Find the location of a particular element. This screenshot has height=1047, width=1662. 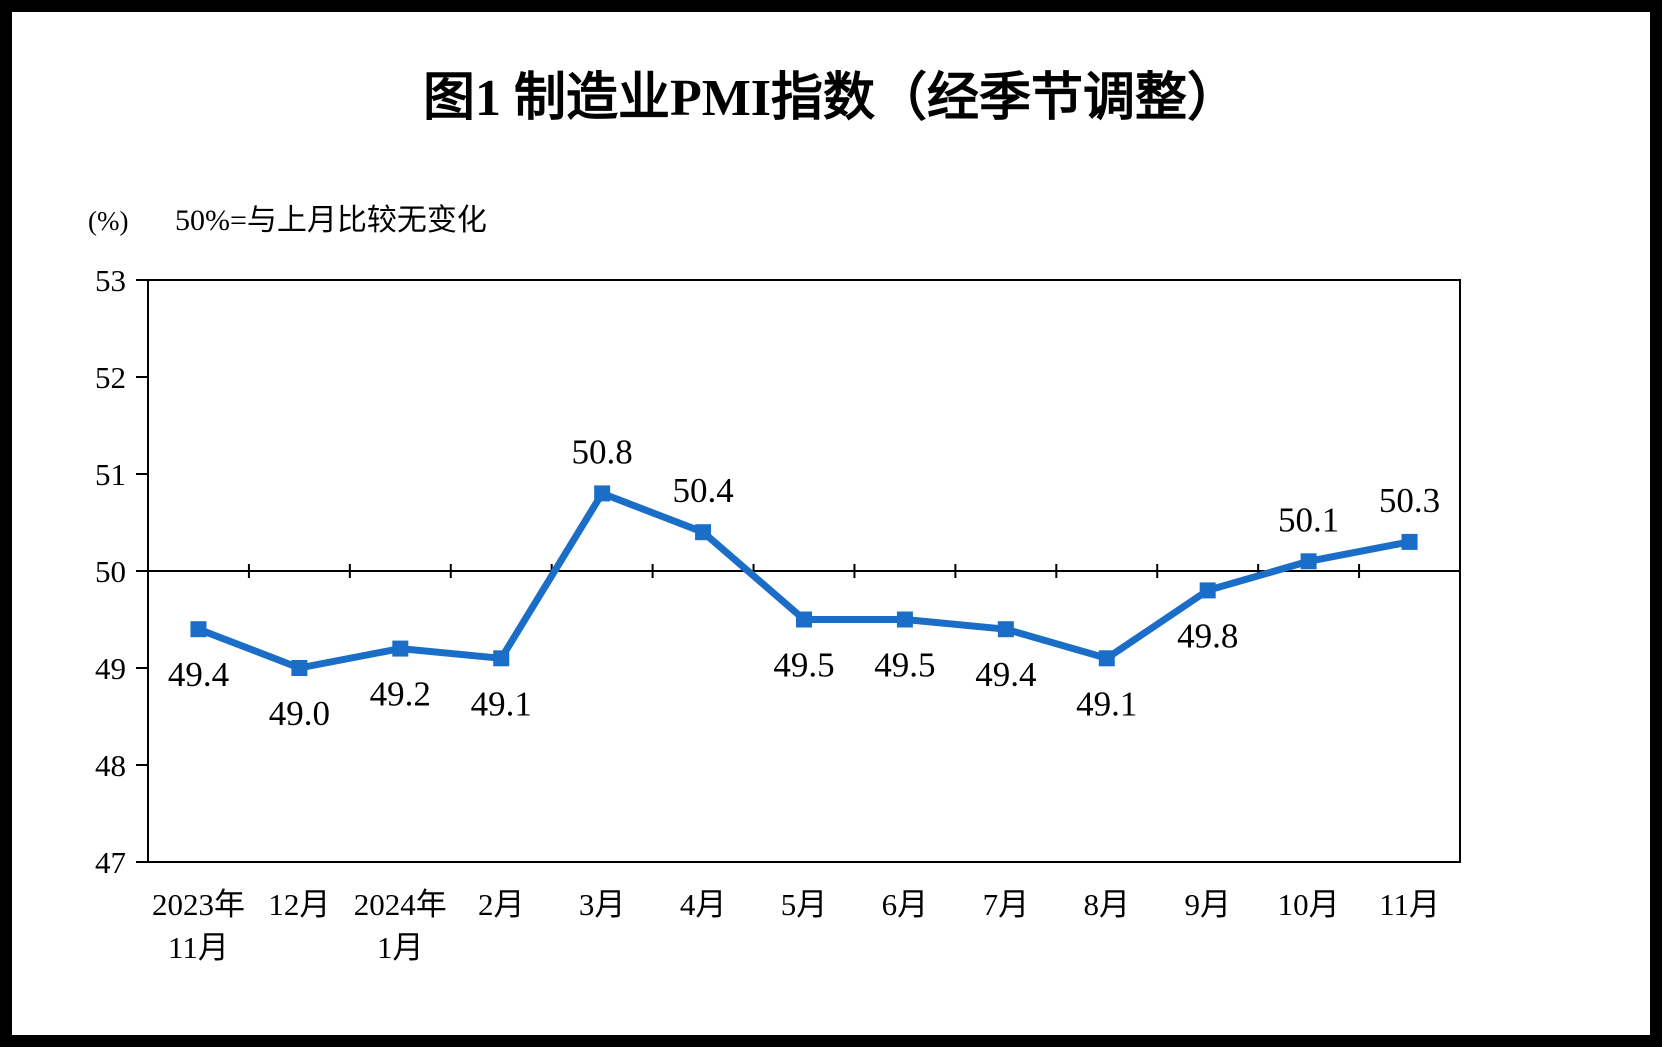

x-tick-label: 3月 is located at coordinates (602, 904).